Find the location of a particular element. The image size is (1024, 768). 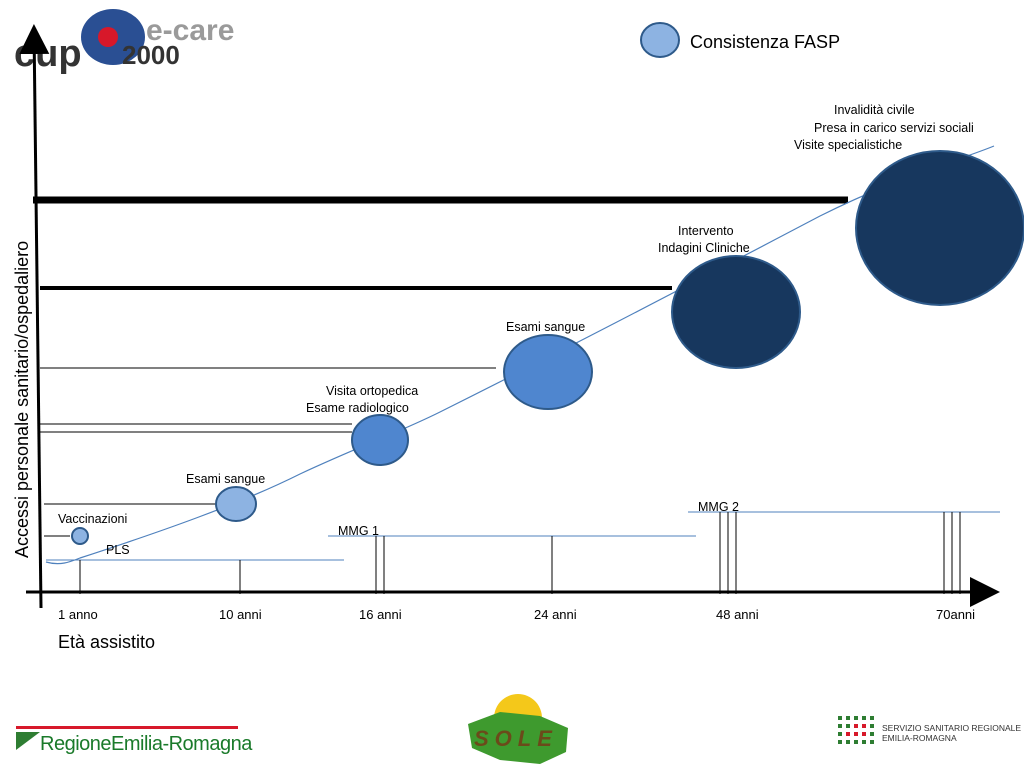

label-esami-sangue-1: Esami sangue is located at coordinates (225, 479).